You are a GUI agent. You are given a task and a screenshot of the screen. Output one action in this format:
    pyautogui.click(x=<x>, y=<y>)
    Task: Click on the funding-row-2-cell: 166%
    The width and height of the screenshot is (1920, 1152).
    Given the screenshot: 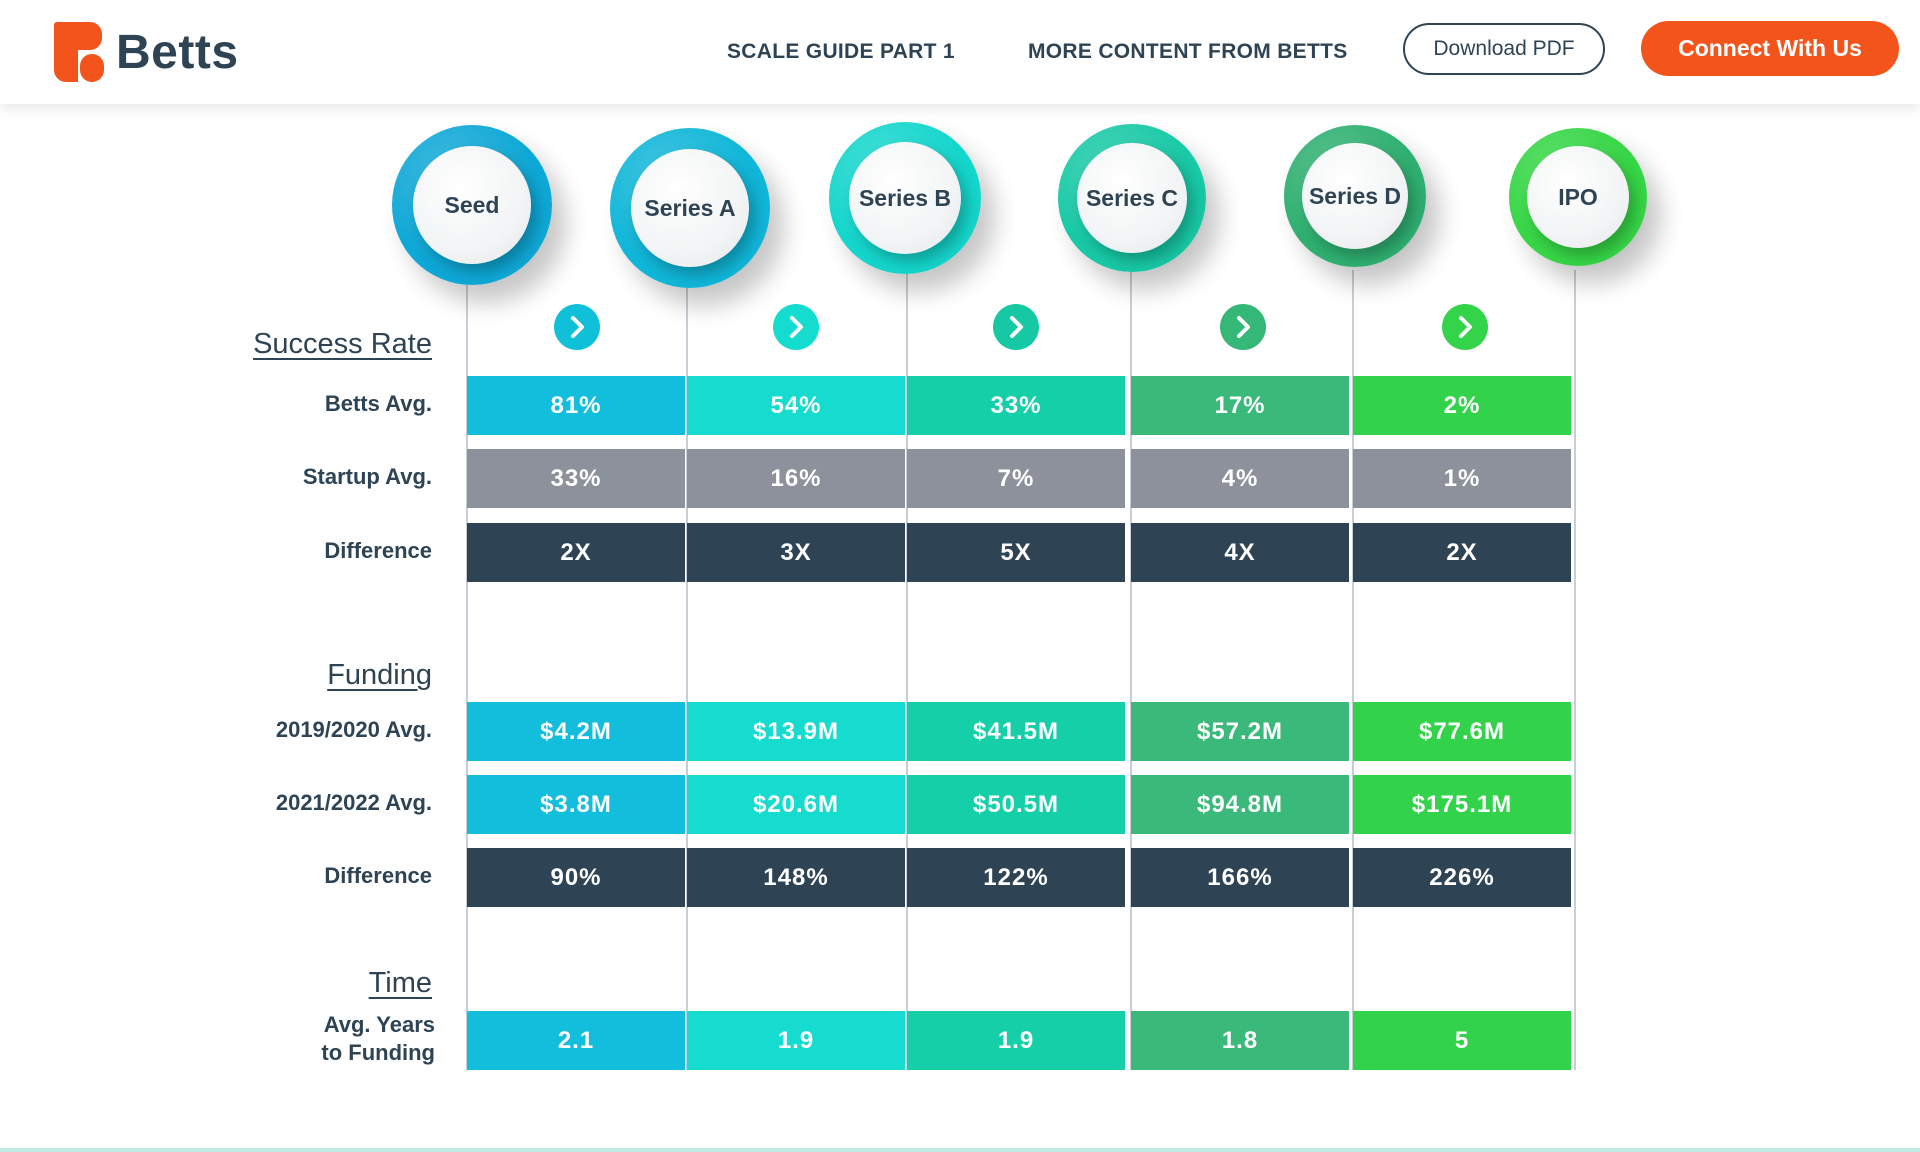 What is the action you would take?
    pyautogui.click(x=1240, y=877)
    